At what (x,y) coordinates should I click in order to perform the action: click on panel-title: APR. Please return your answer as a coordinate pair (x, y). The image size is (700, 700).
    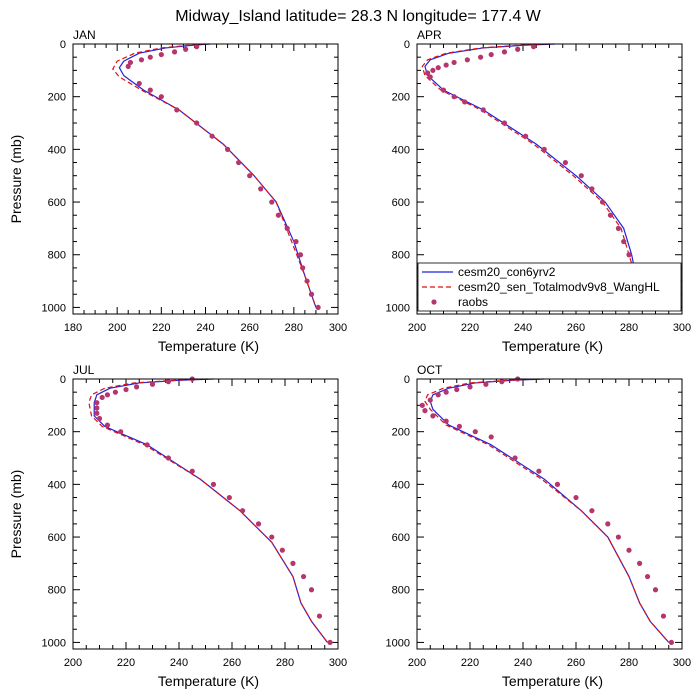
    Looking at the image, I should click on (429, 35).